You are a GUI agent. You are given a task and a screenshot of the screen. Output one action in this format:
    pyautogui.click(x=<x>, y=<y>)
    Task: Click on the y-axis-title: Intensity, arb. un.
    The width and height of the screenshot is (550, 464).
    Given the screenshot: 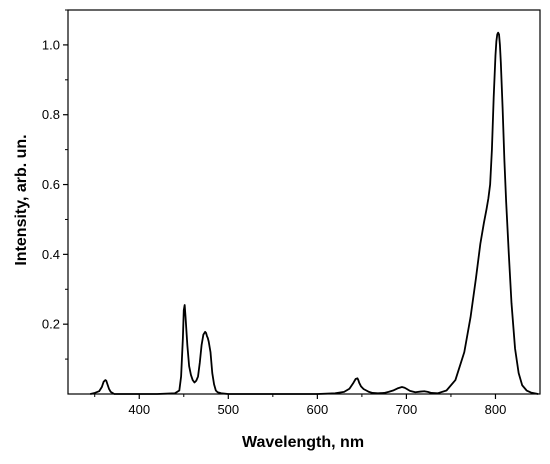 What is the action you would take?
    pyautogui.click(x=21, y=199)
    